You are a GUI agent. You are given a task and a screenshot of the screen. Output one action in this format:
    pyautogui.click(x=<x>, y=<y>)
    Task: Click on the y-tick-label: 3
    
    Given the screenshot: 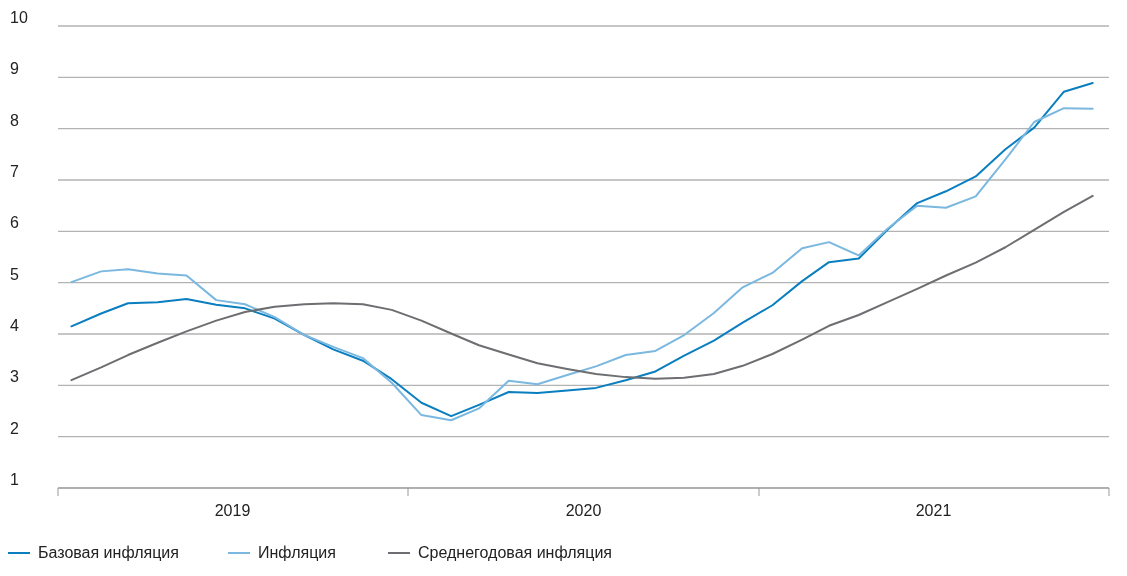 What is the action you would take?
    pyautogui.click(x=14, y=377)
    